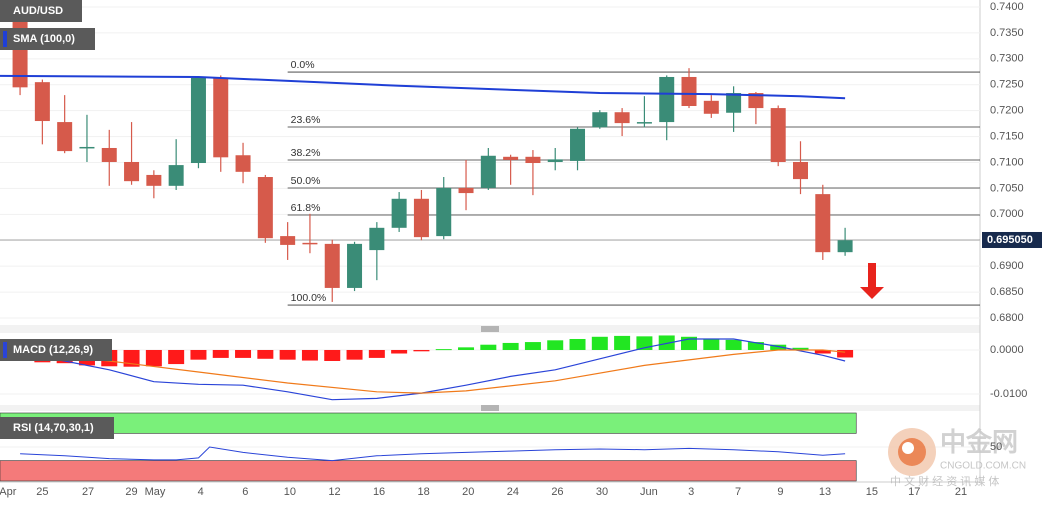  Describe the element at coordinates (201, 492) in the screenshot. I see `x-tick-label: 4` at that location.